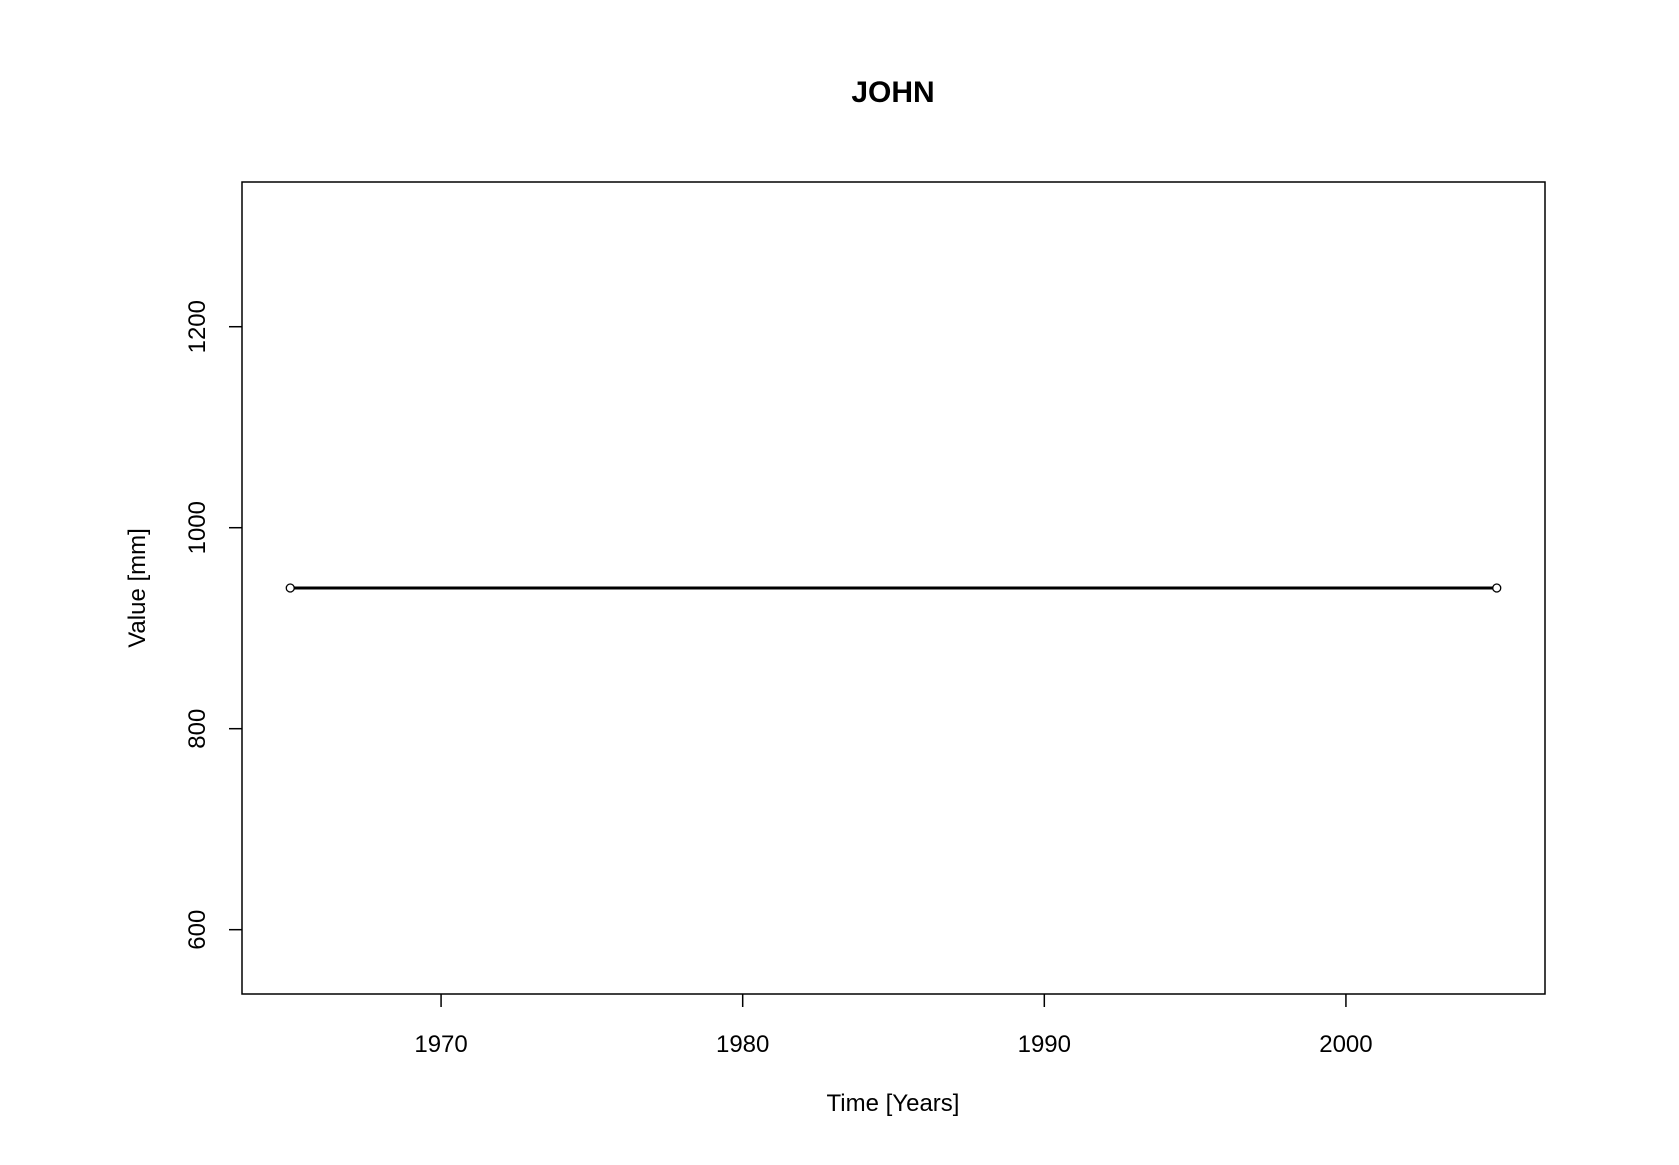 Image resolution: width=1679 pixels, height=1165 pixels. Describe the element at coordinates (742, 1044) in the screenshot. I see `x-tick-label: 1980` at that location.